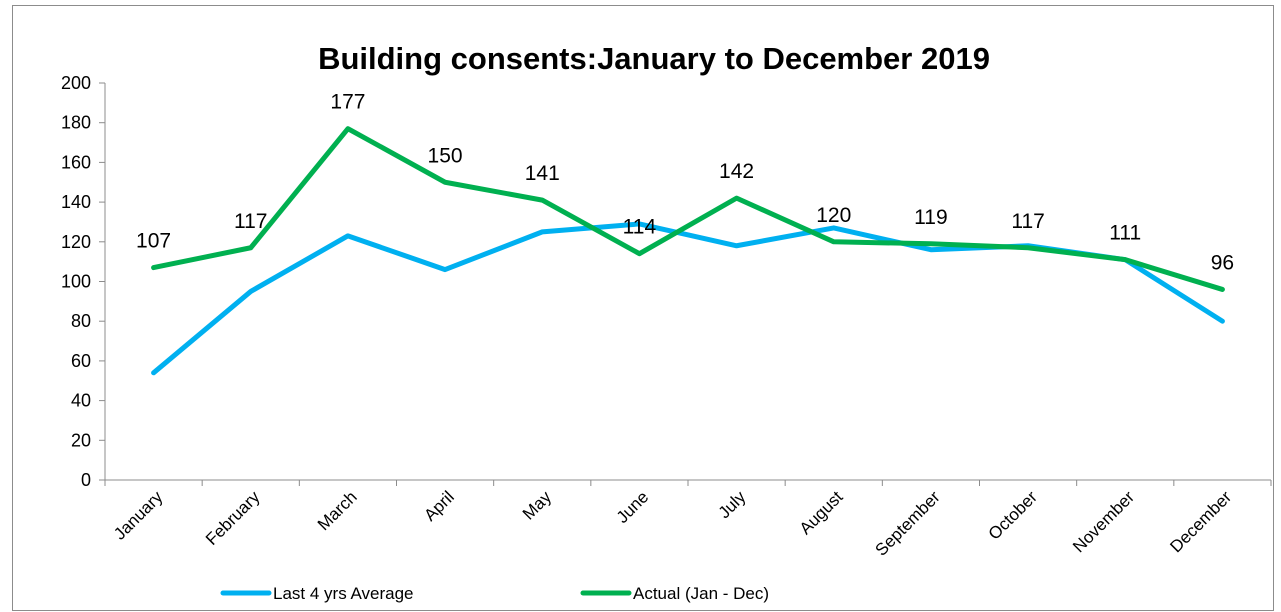 Image resolution: width=1281 pixels, height=612 pixels. Describe the element at coordinates (736, 171) in the screenshot. I see `data-label: 142` at that location.